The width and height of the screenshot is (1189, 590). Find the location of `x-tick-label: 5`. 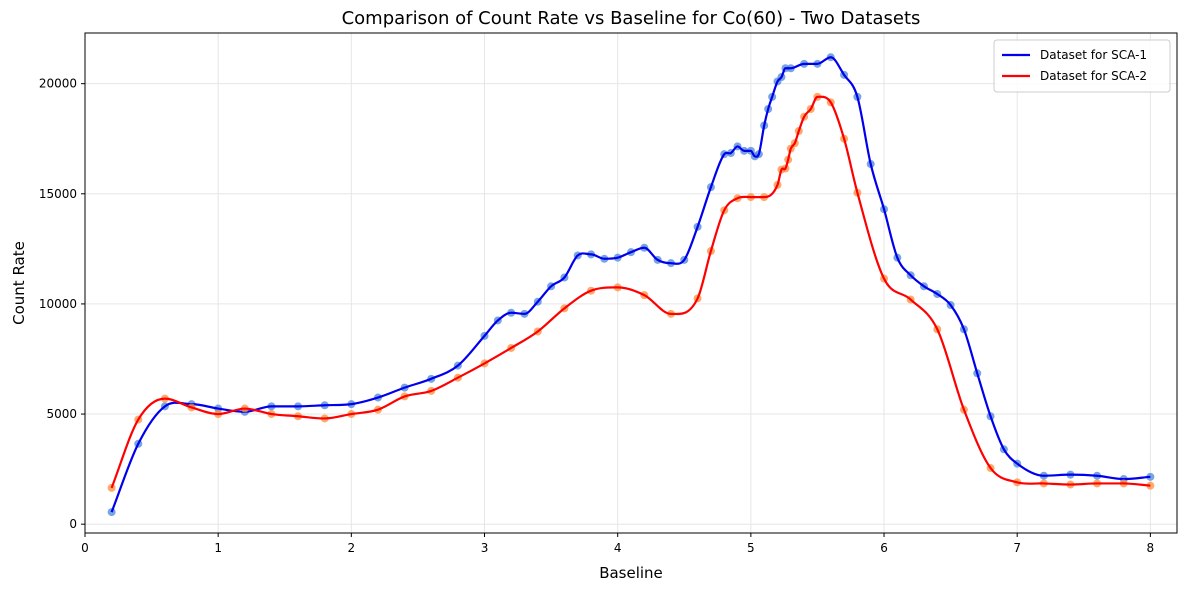

x-tick-label: 5 is located at coordinates (751, 548).